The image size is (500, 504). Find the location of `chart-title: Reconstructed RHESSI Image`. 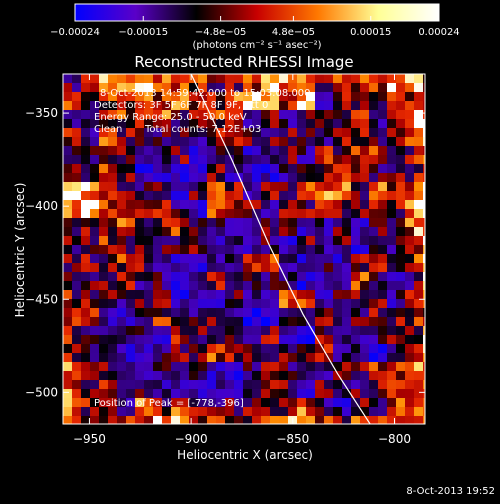

chart-title: Reconstructed RHESSI Image is located at coordinates (243, 62).